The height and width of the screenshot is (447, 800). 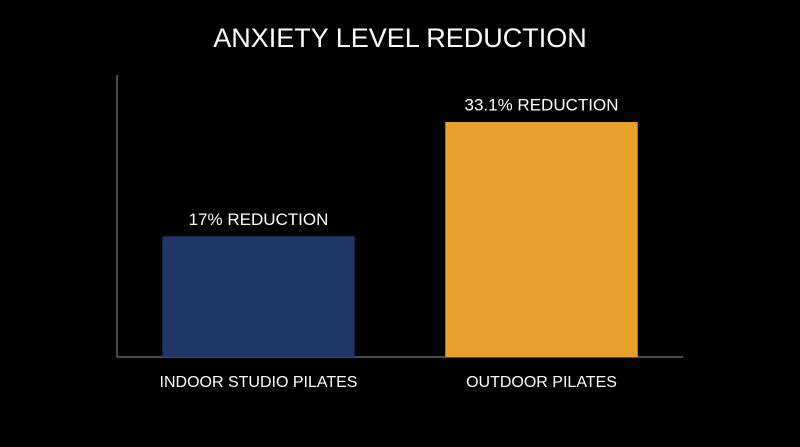 I want to click on value-label: 17% REDUCTION, so click(x=259, y=219).